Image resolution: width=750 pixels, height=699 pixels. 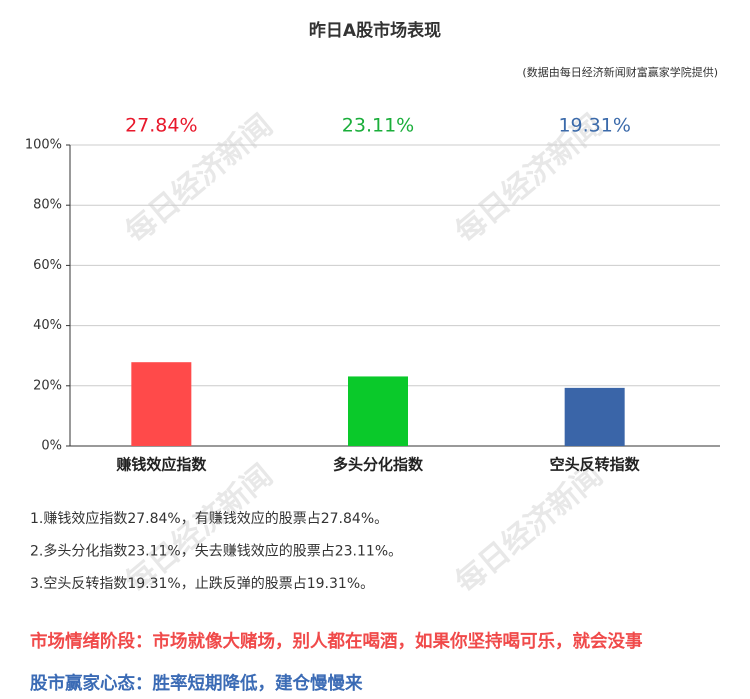 I want to click on x-tick-label: 空头反转指数, so click(x=595, y=465).